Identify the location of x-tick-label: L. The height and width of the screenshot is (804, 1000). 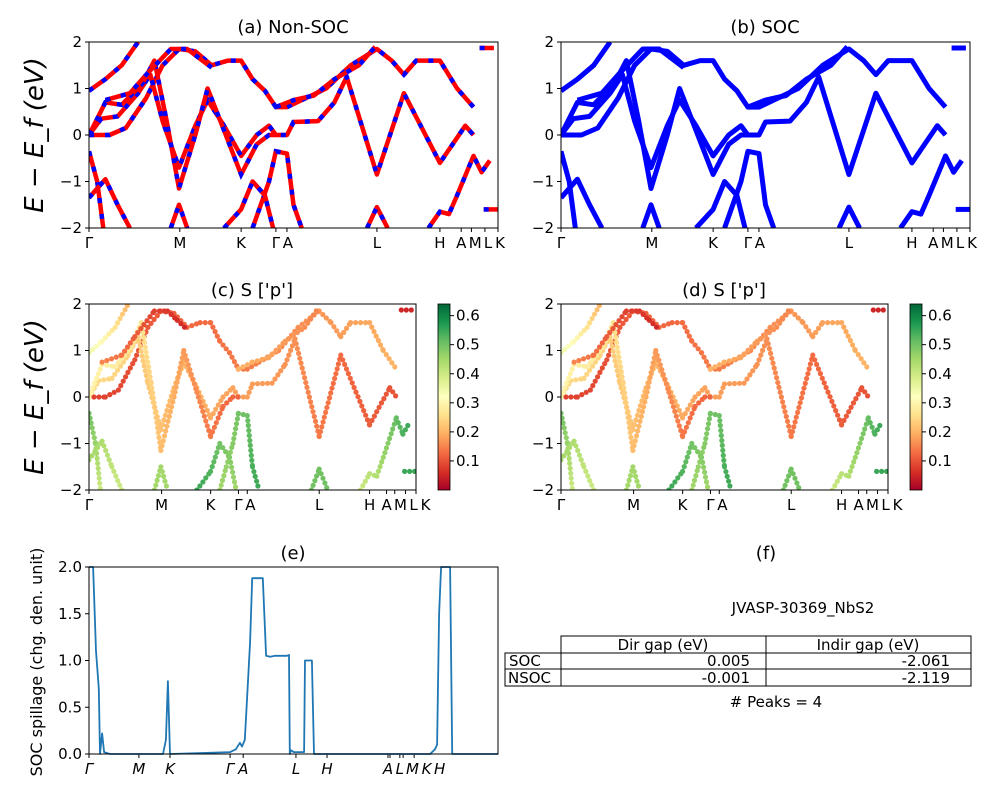
(960, 243).